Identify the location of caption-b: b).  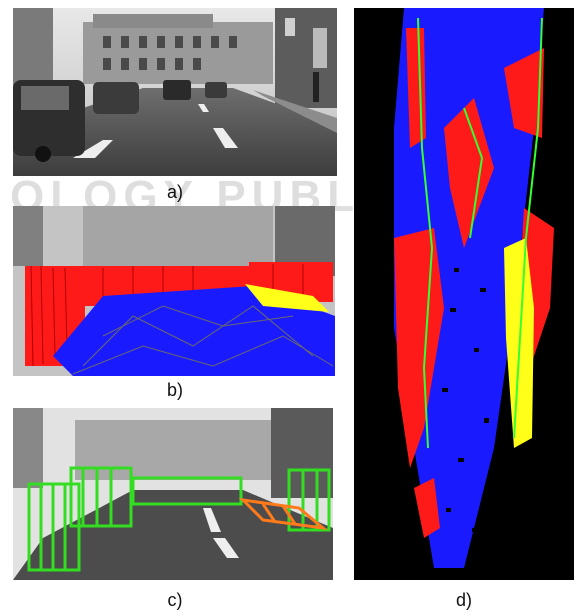
(174, 390).